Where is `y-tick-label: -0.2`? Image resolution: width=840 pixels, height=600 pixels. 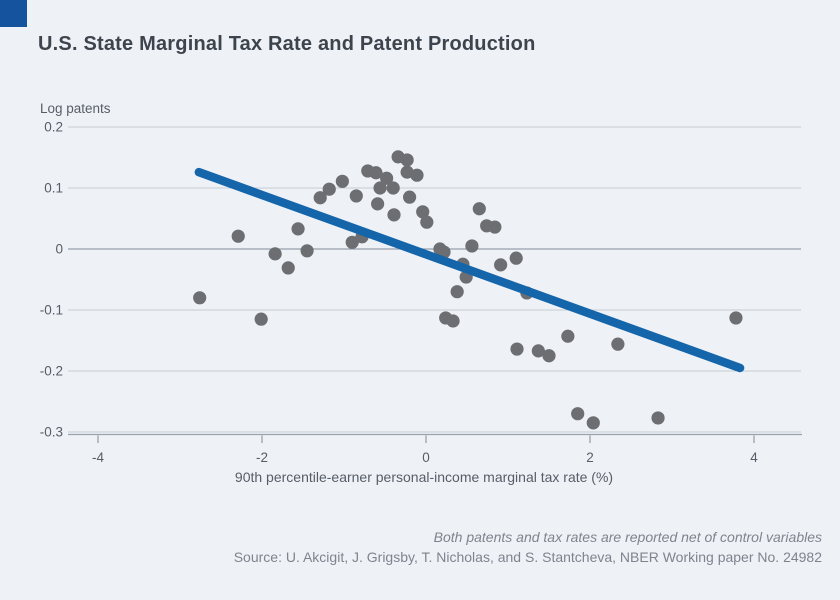
y-tick-label: -0.2 is located at coordinates (51, 371).